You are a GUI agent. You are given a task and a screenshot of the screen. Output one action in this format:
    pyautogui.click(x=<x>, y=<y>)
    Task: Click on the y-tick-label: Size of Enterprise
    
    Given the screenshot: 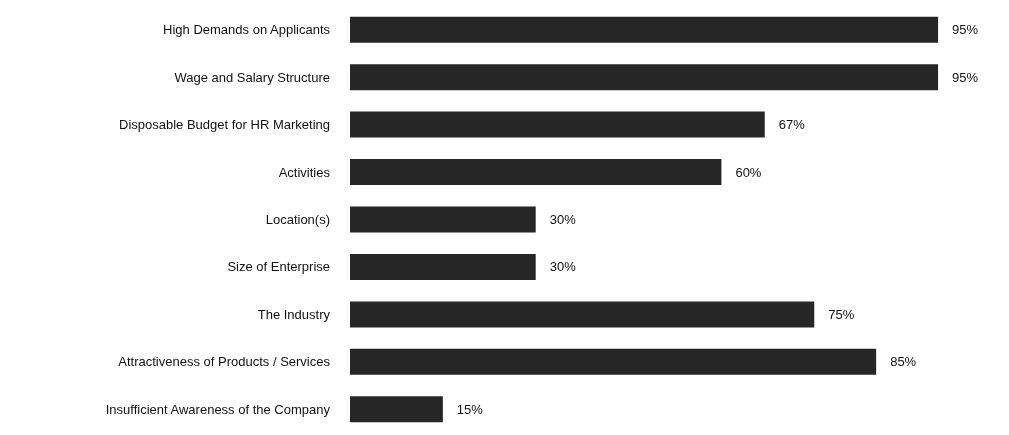 What is the action you would take?
    pyautogui.click(x=278, y=267)
    